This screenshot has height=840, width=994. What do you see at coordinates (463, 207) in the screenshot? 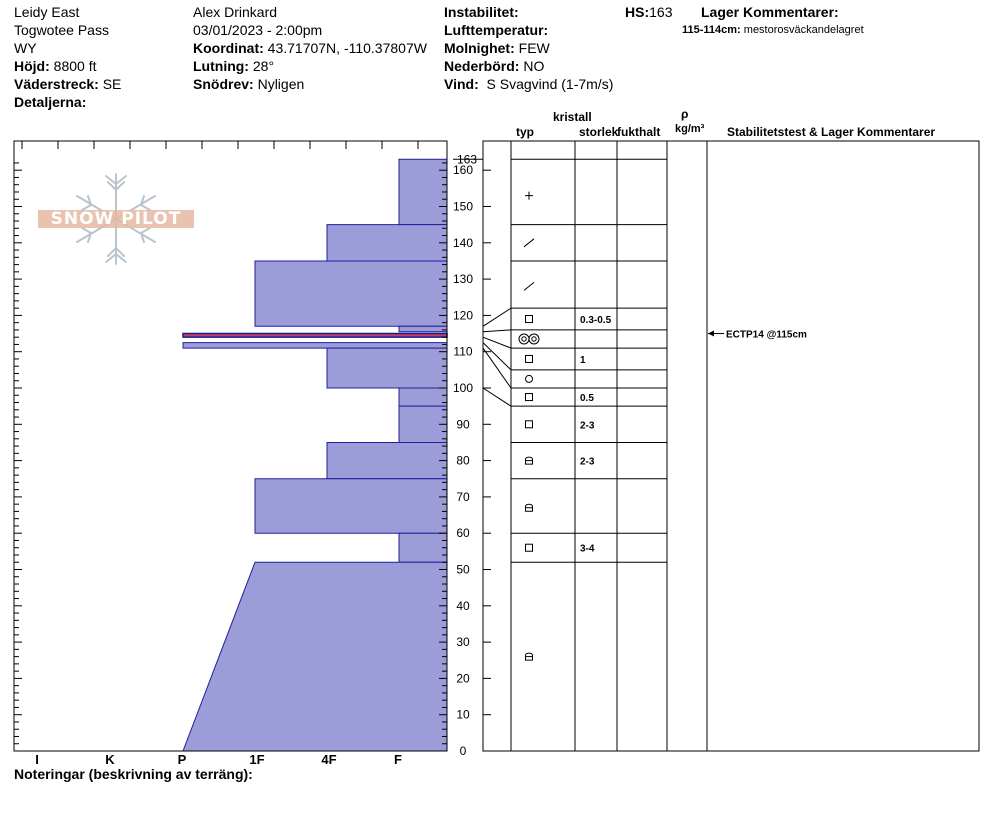
I see `depth-tick-label: 150` at bounding box center [463, 207].